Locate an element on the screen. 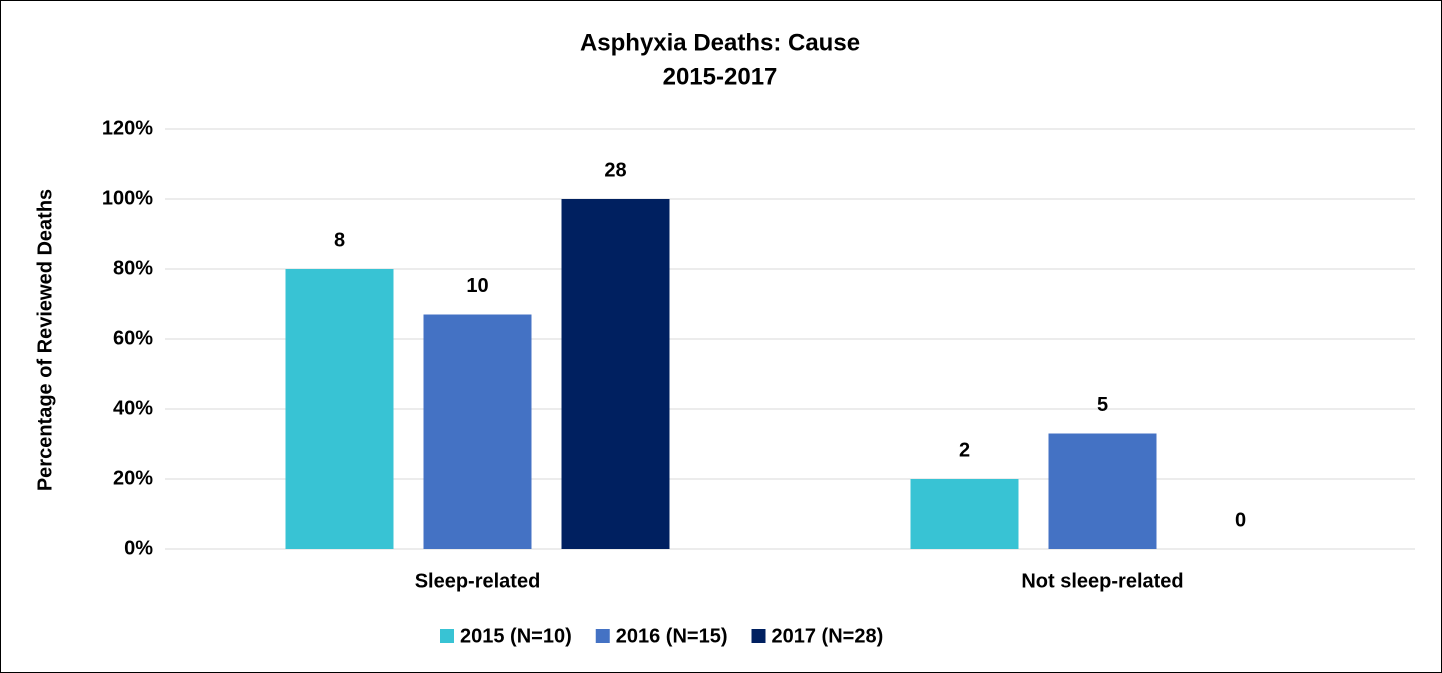 The image size is (1442, 673). chart-title: Asphyxia Deaths: Cause is located at coordinates (720, 42).